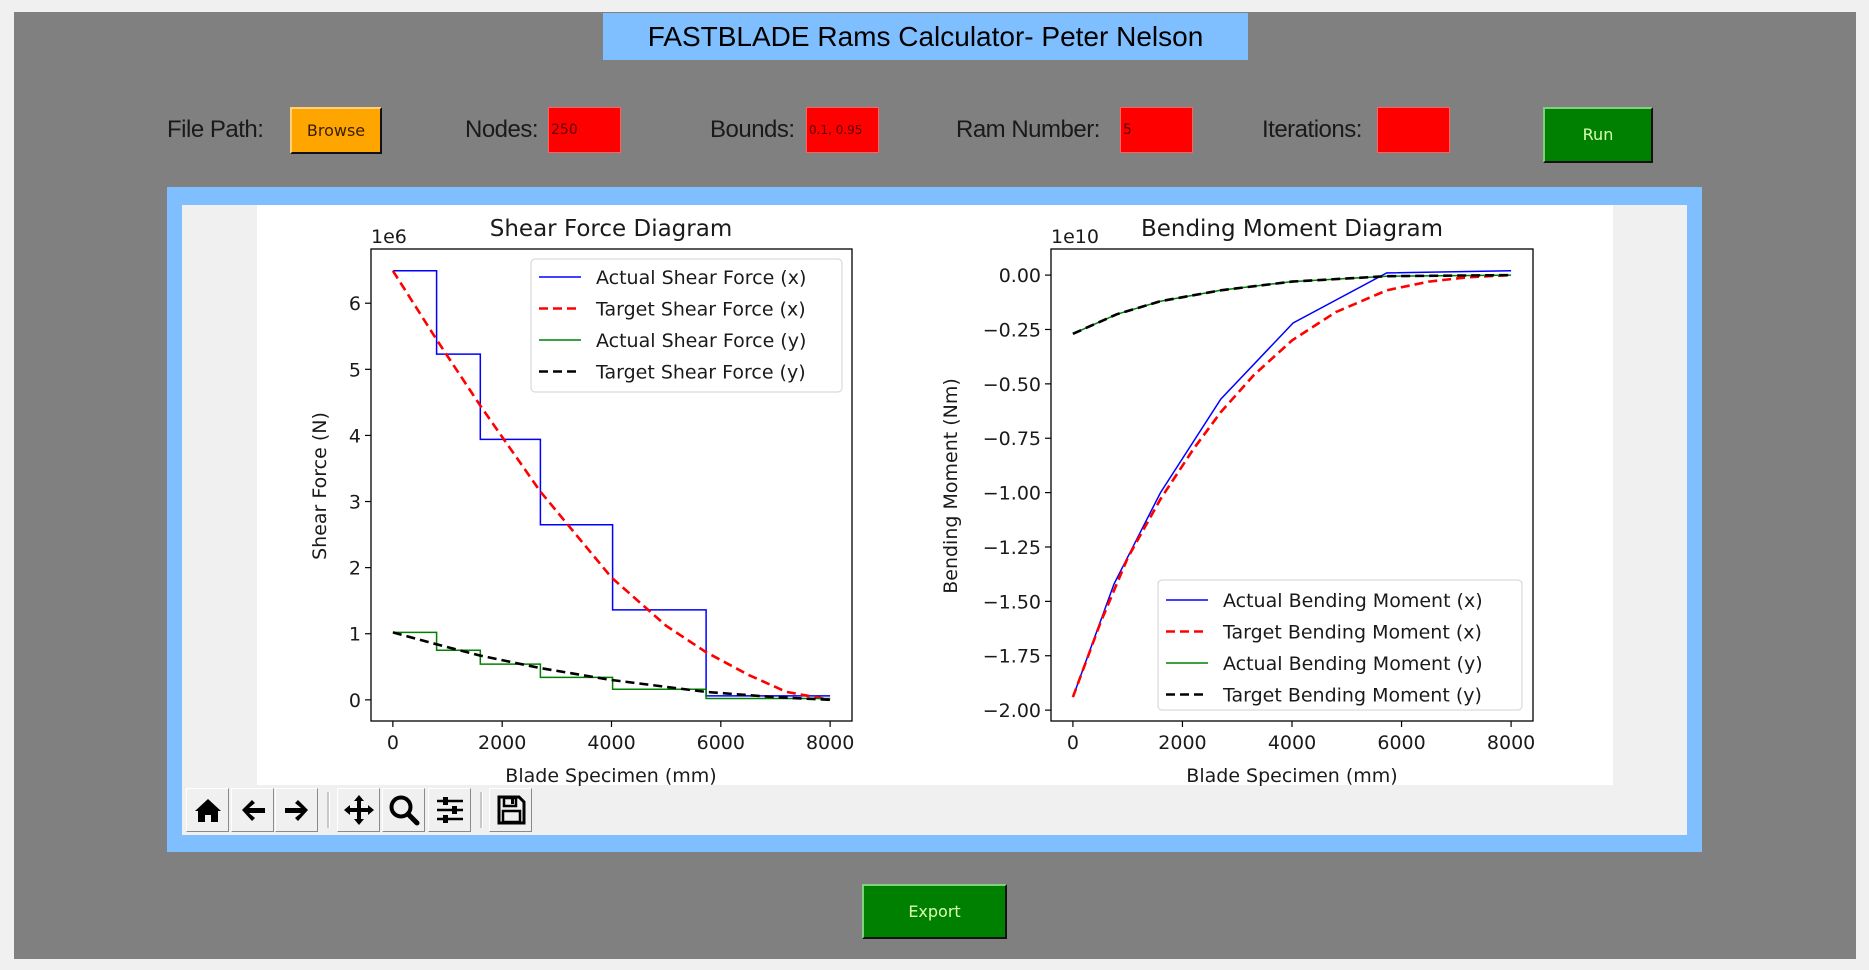 The image size is (1869, 970). What do you see at coordinates (355, 436) in the screenshot?
I see `y-tick-label: 4` at bounding box center [355, 436].